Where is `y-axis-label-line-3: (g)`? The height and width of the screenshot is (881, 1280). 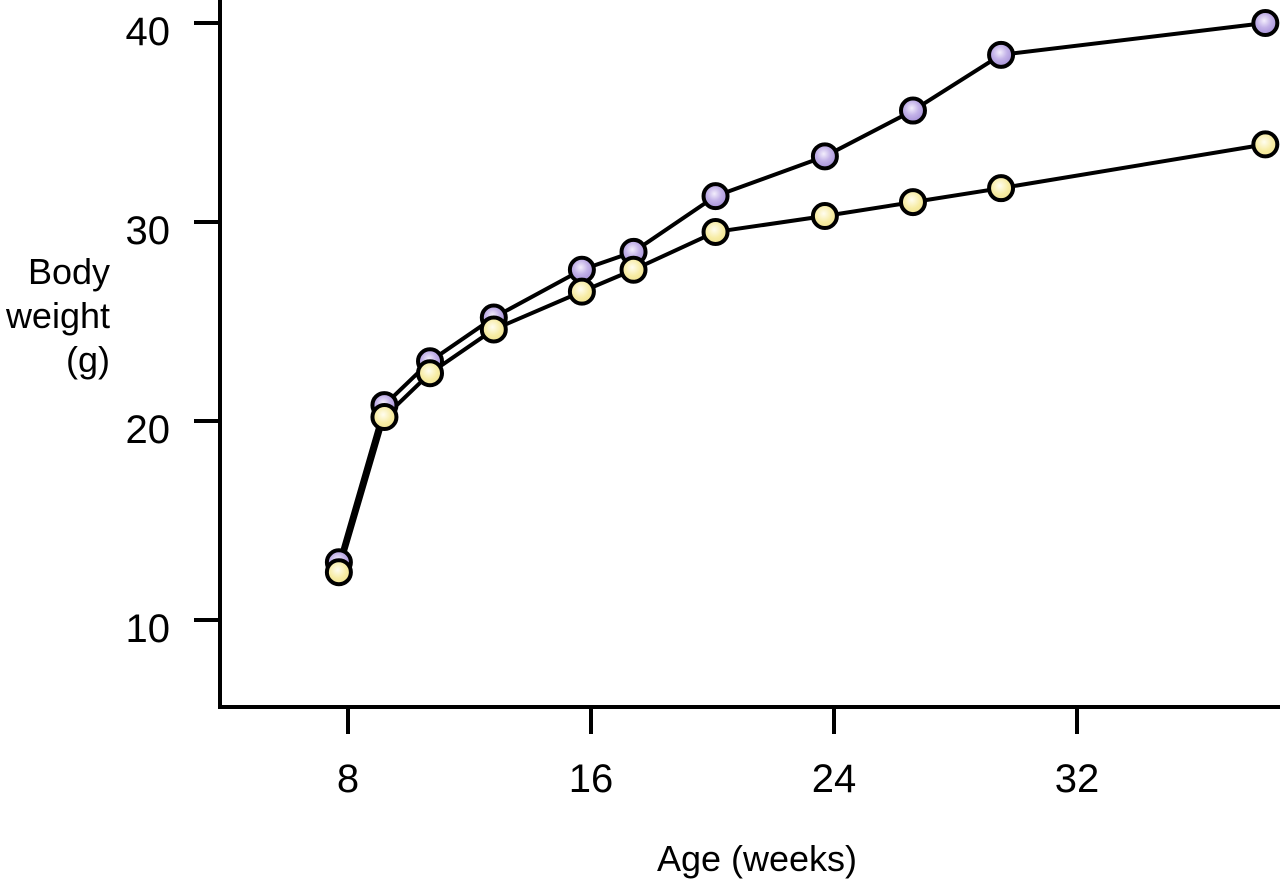
y-axis-label-line-3: (g) is located at coordinates (88, 359).